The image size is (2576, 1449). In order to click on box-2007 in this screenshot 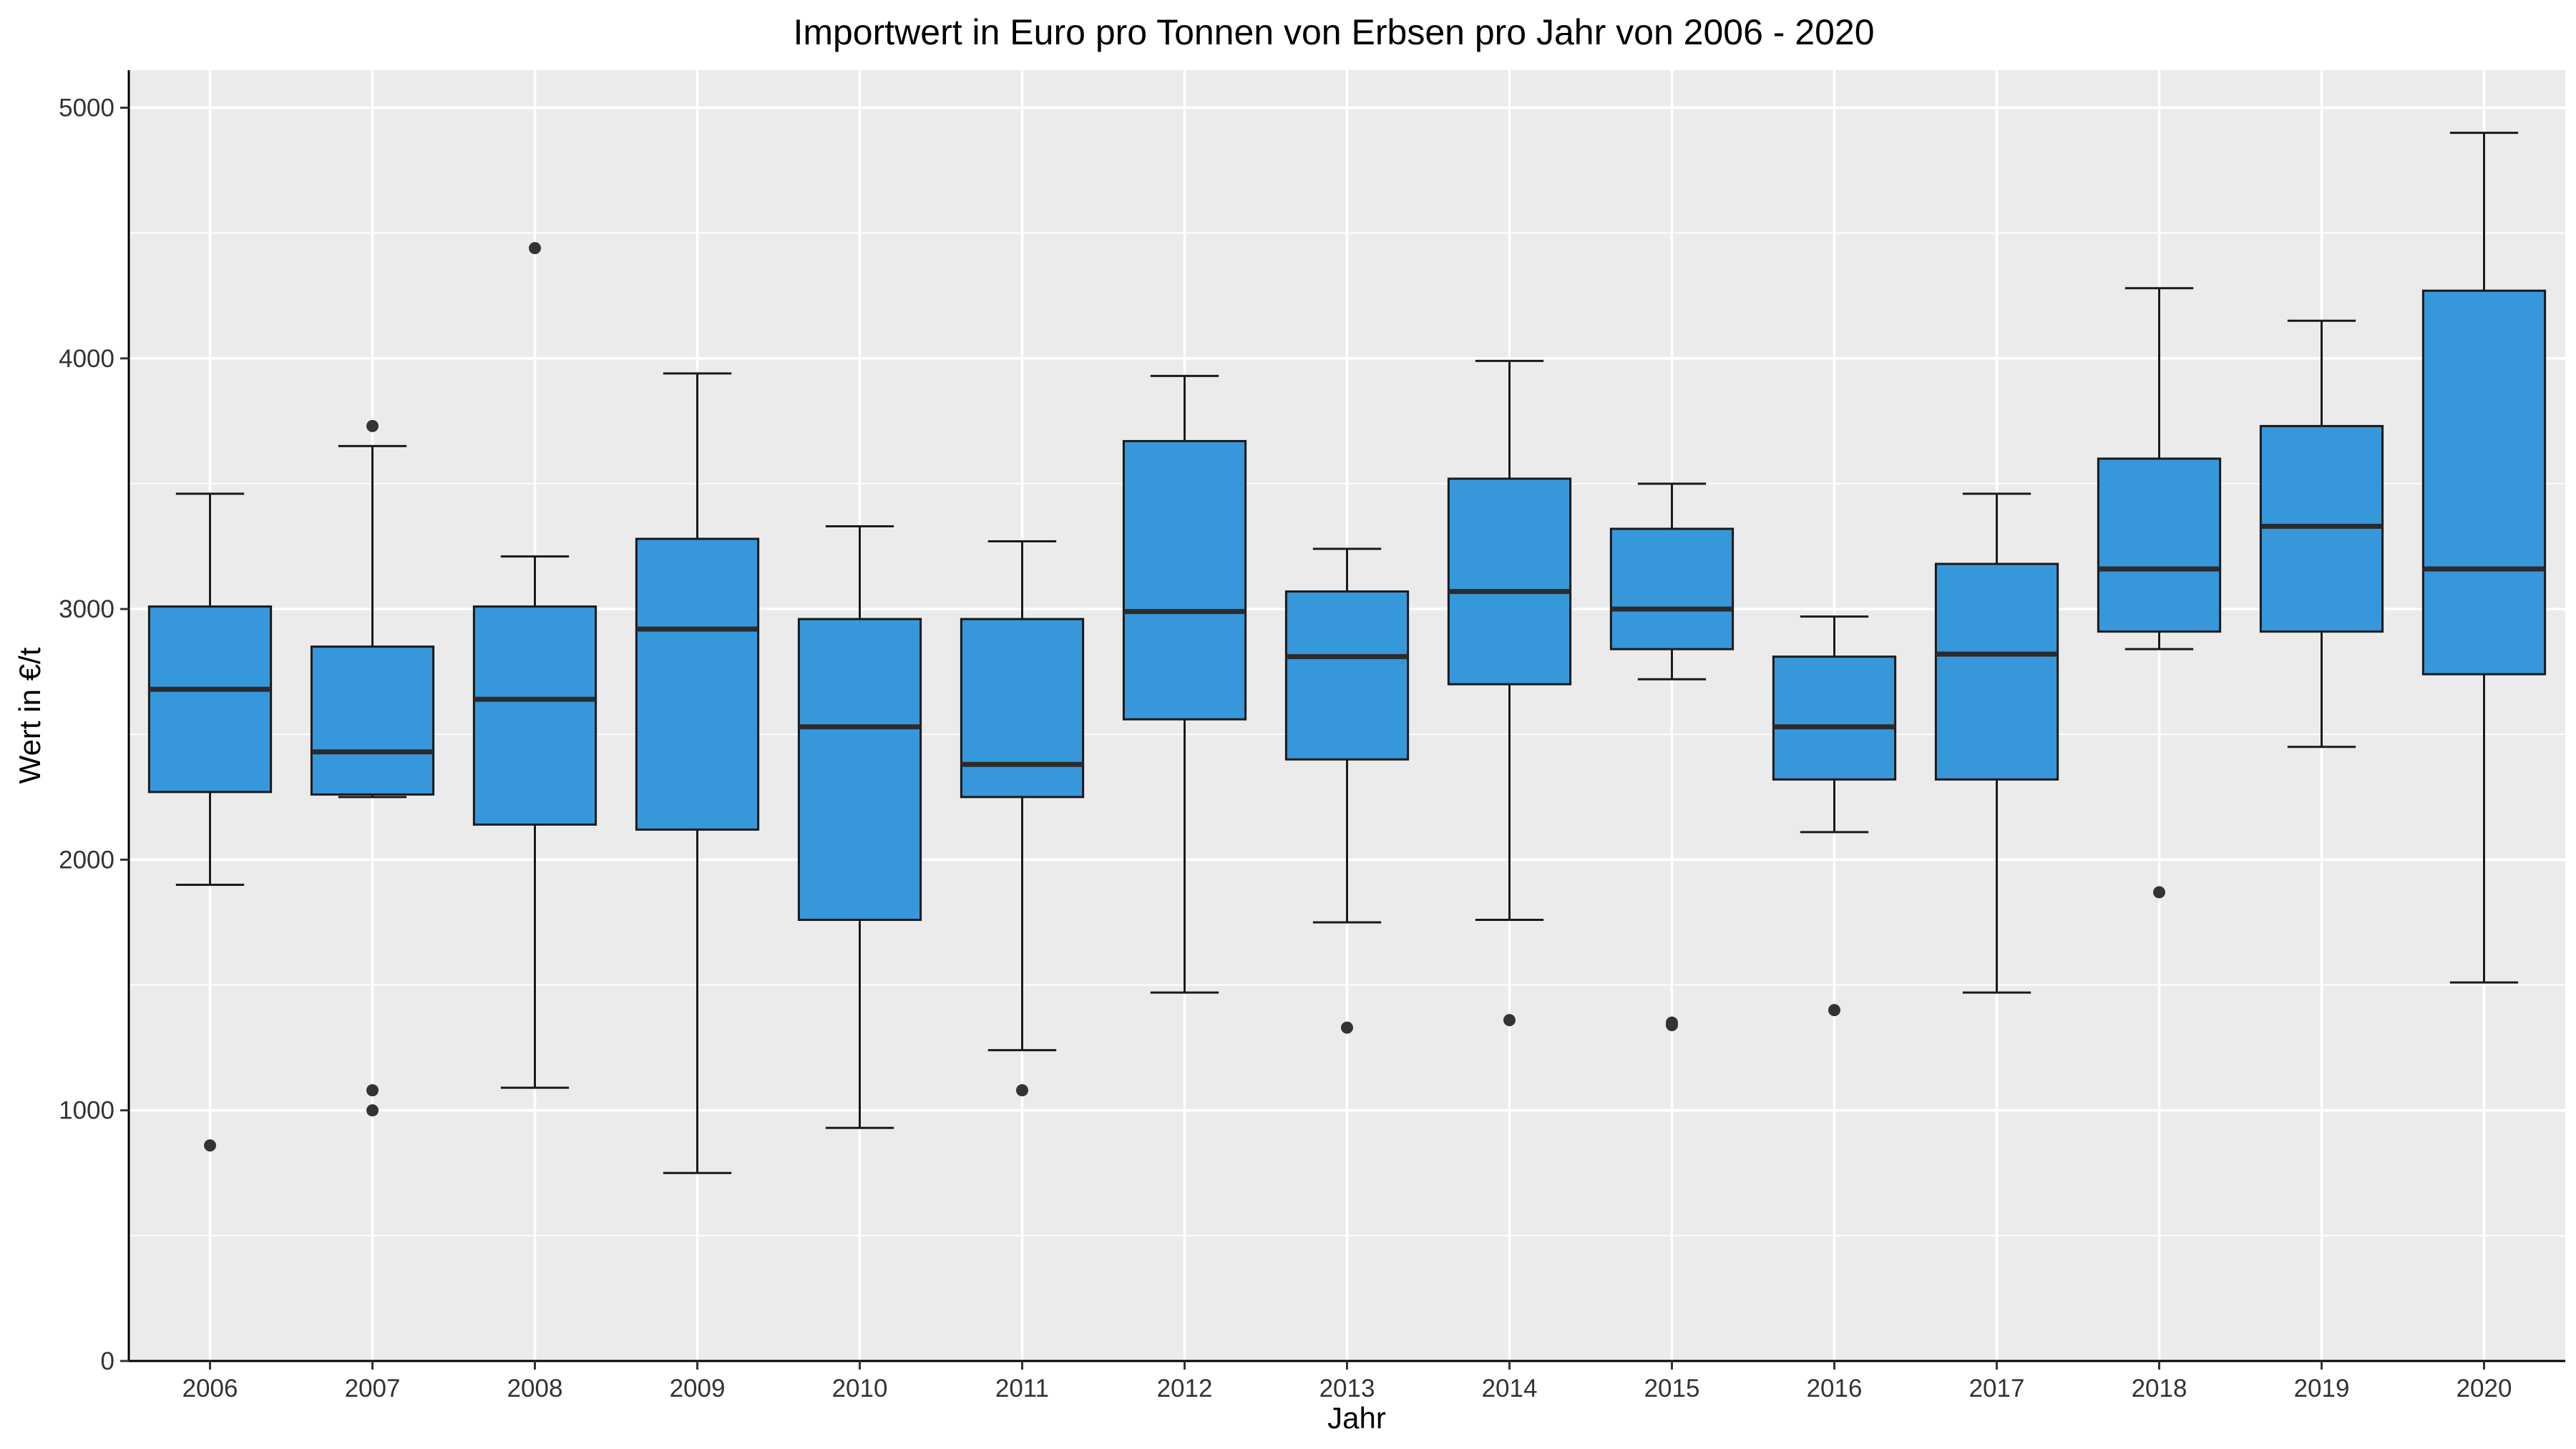, I will do `click(372, 768)`.